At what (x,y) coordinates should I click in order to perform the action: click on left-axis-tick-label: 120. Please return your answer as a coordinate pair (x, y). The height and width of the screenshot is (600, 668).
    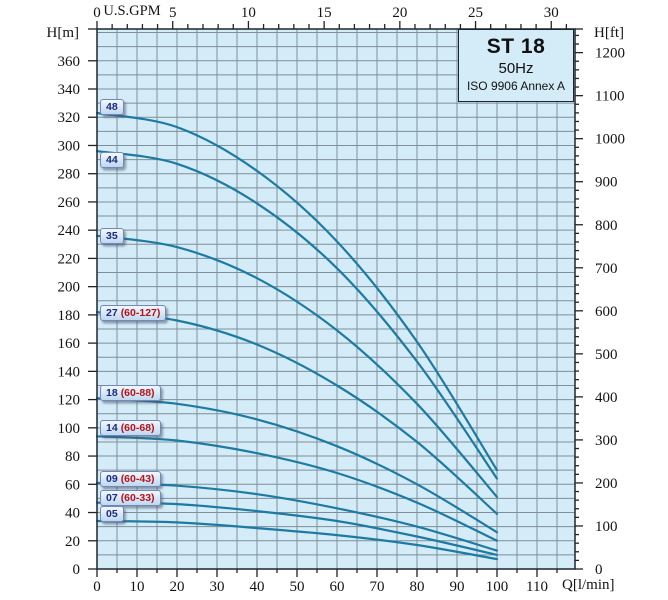
    Looking at the image, I should click on (69, 401).